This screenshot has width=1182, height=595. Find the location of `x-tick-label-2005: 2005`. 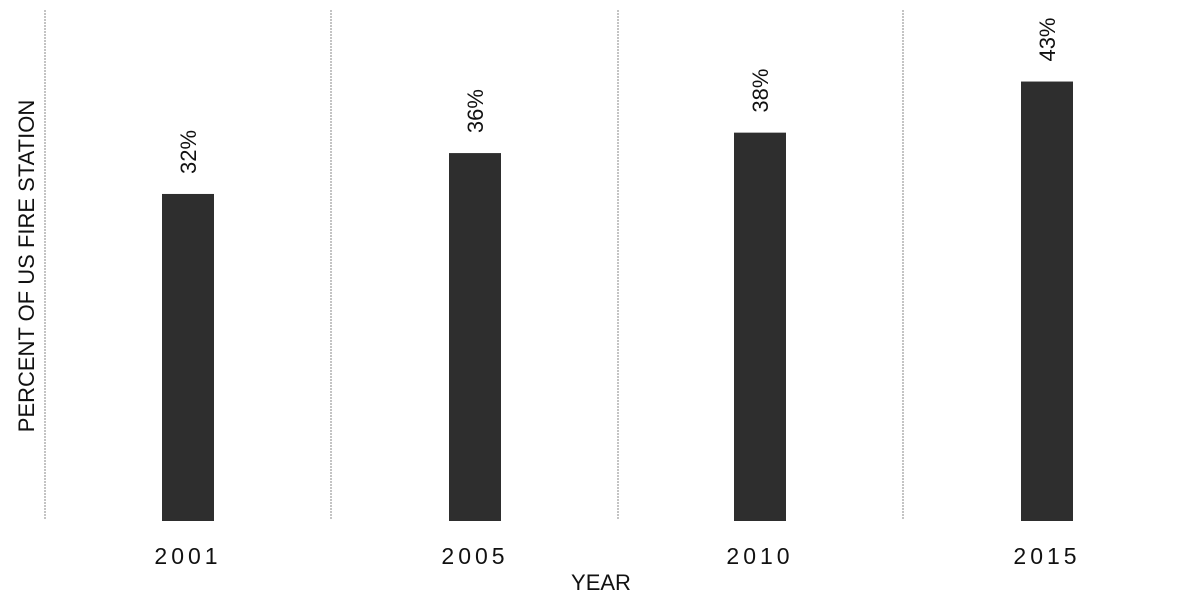

x-tick-label-2005: 2005 is located at coordinates (474, 556).